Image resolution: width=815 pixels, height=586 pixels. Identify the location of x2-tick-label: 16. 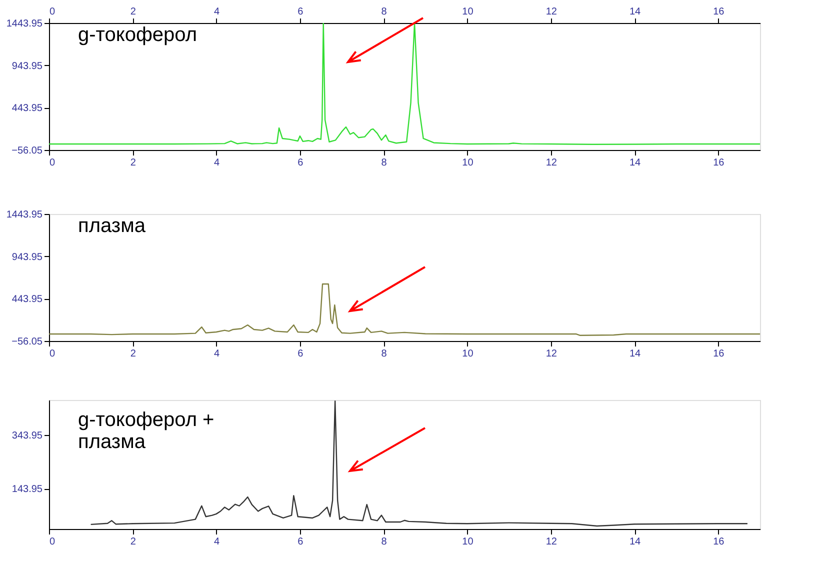
(719, 163).